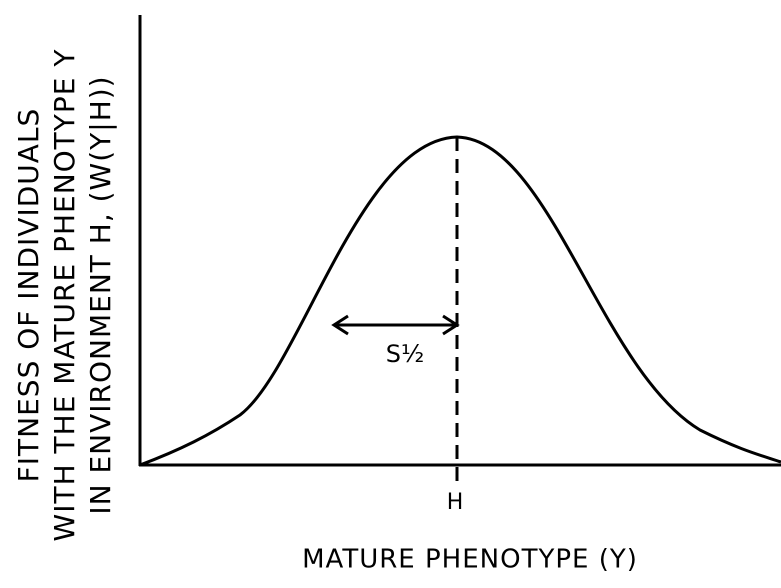 This screenshot has width=781, height=588. What do you see at coordinates (470, 560) in the screenshot?
I see `x-axis-label: MATURE PHENOTYPE (Y)` at bounding box center [470, 560].